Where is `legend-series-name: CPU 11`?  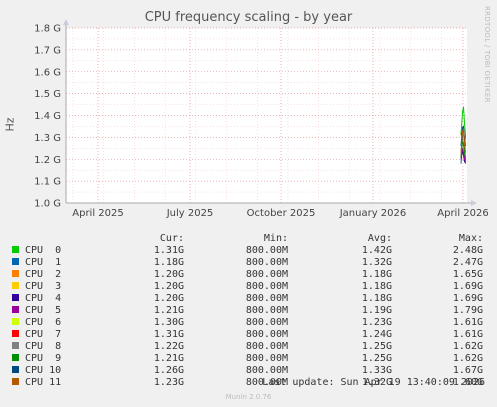
legend-series-name: CPU 11 is located at coordinates (43, 382).